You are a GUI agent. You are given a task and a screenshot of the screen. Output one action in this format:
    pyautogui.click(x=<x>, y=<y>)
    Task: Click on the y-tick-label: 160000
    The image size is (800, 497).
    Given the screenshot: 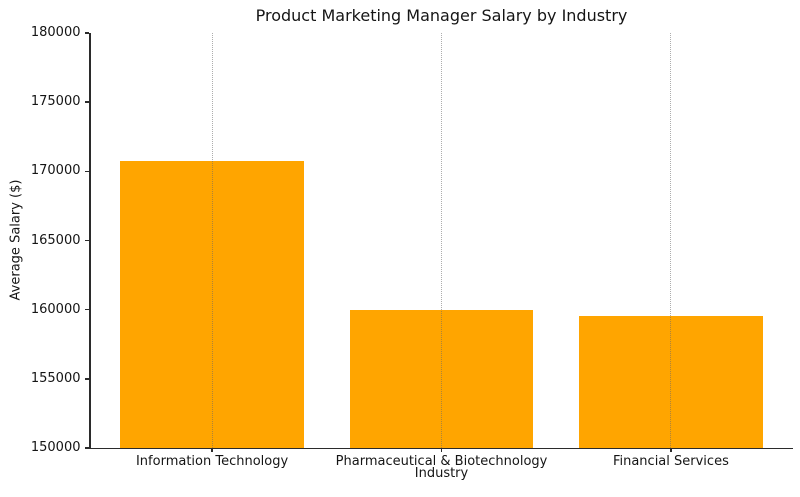 What is the action you would take?
    pyautogui.click(x=55, y=309)
    